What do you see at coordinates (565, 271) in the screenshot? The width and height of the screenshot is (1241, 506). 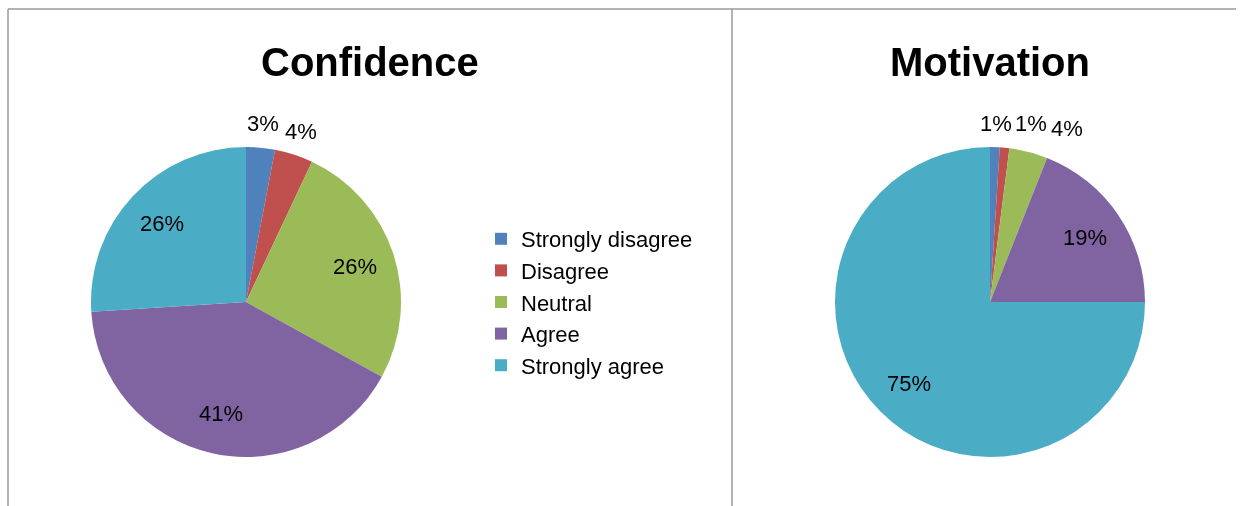 I see `legend-label: Disagree` at bounding box center [565, 271].